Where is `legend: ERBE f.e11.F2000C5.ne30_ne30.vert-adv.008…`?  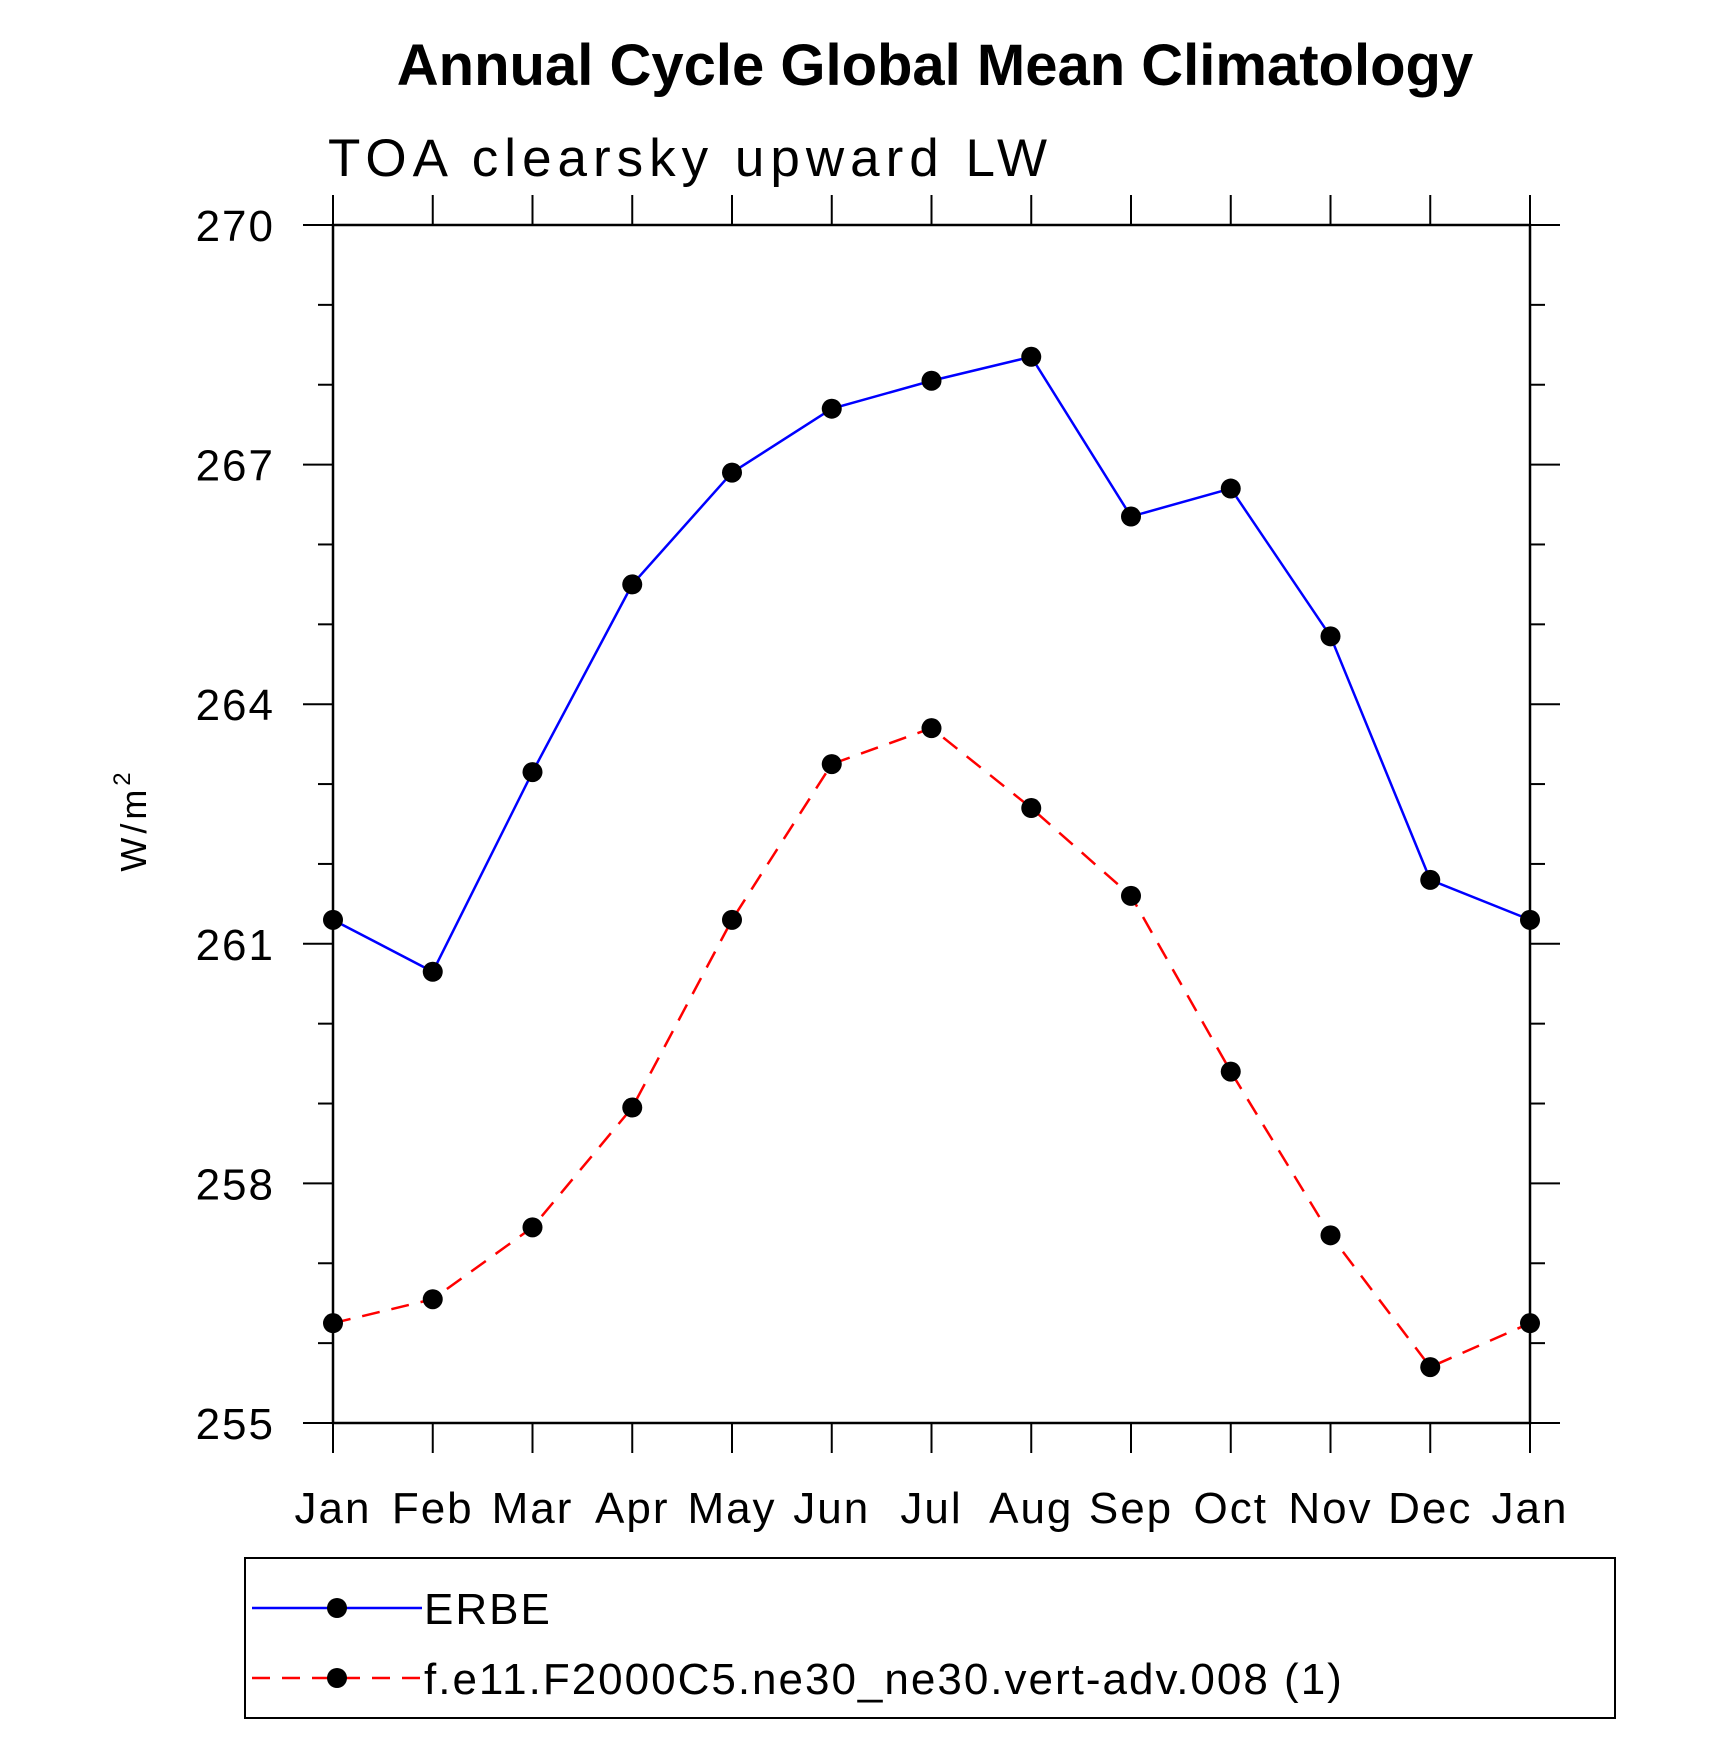 legend: ERBE f.e11.F2000C5.ne30_ne30.vert-adv.008… is located at coordinates (930, 1638).